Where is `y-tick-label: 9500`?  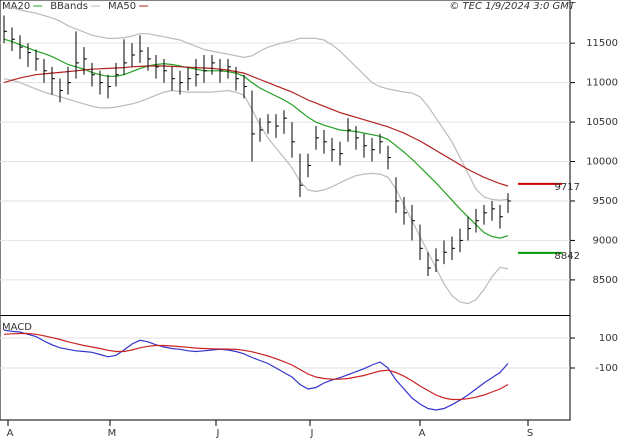
y-tick-label: 9500 is located at coordinates (605, 201).